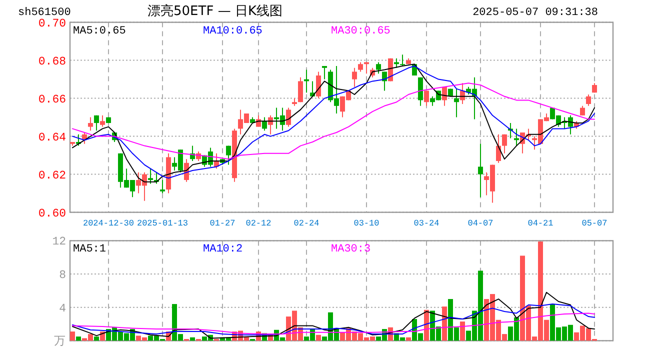 The width and height of the screenshot is (660, 360). I want to click on x-tick-label: 01-27, so click(223, 223).